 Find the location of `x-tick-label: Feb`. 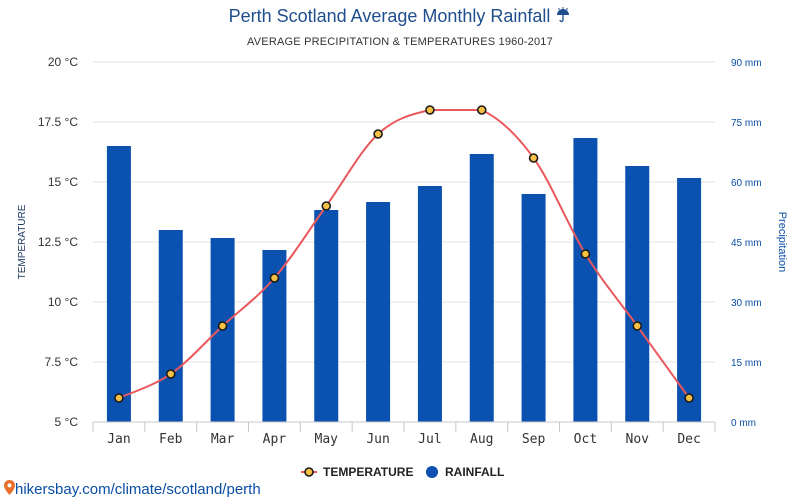

x-tick-label: Feb is located at coordinates (171, 439).